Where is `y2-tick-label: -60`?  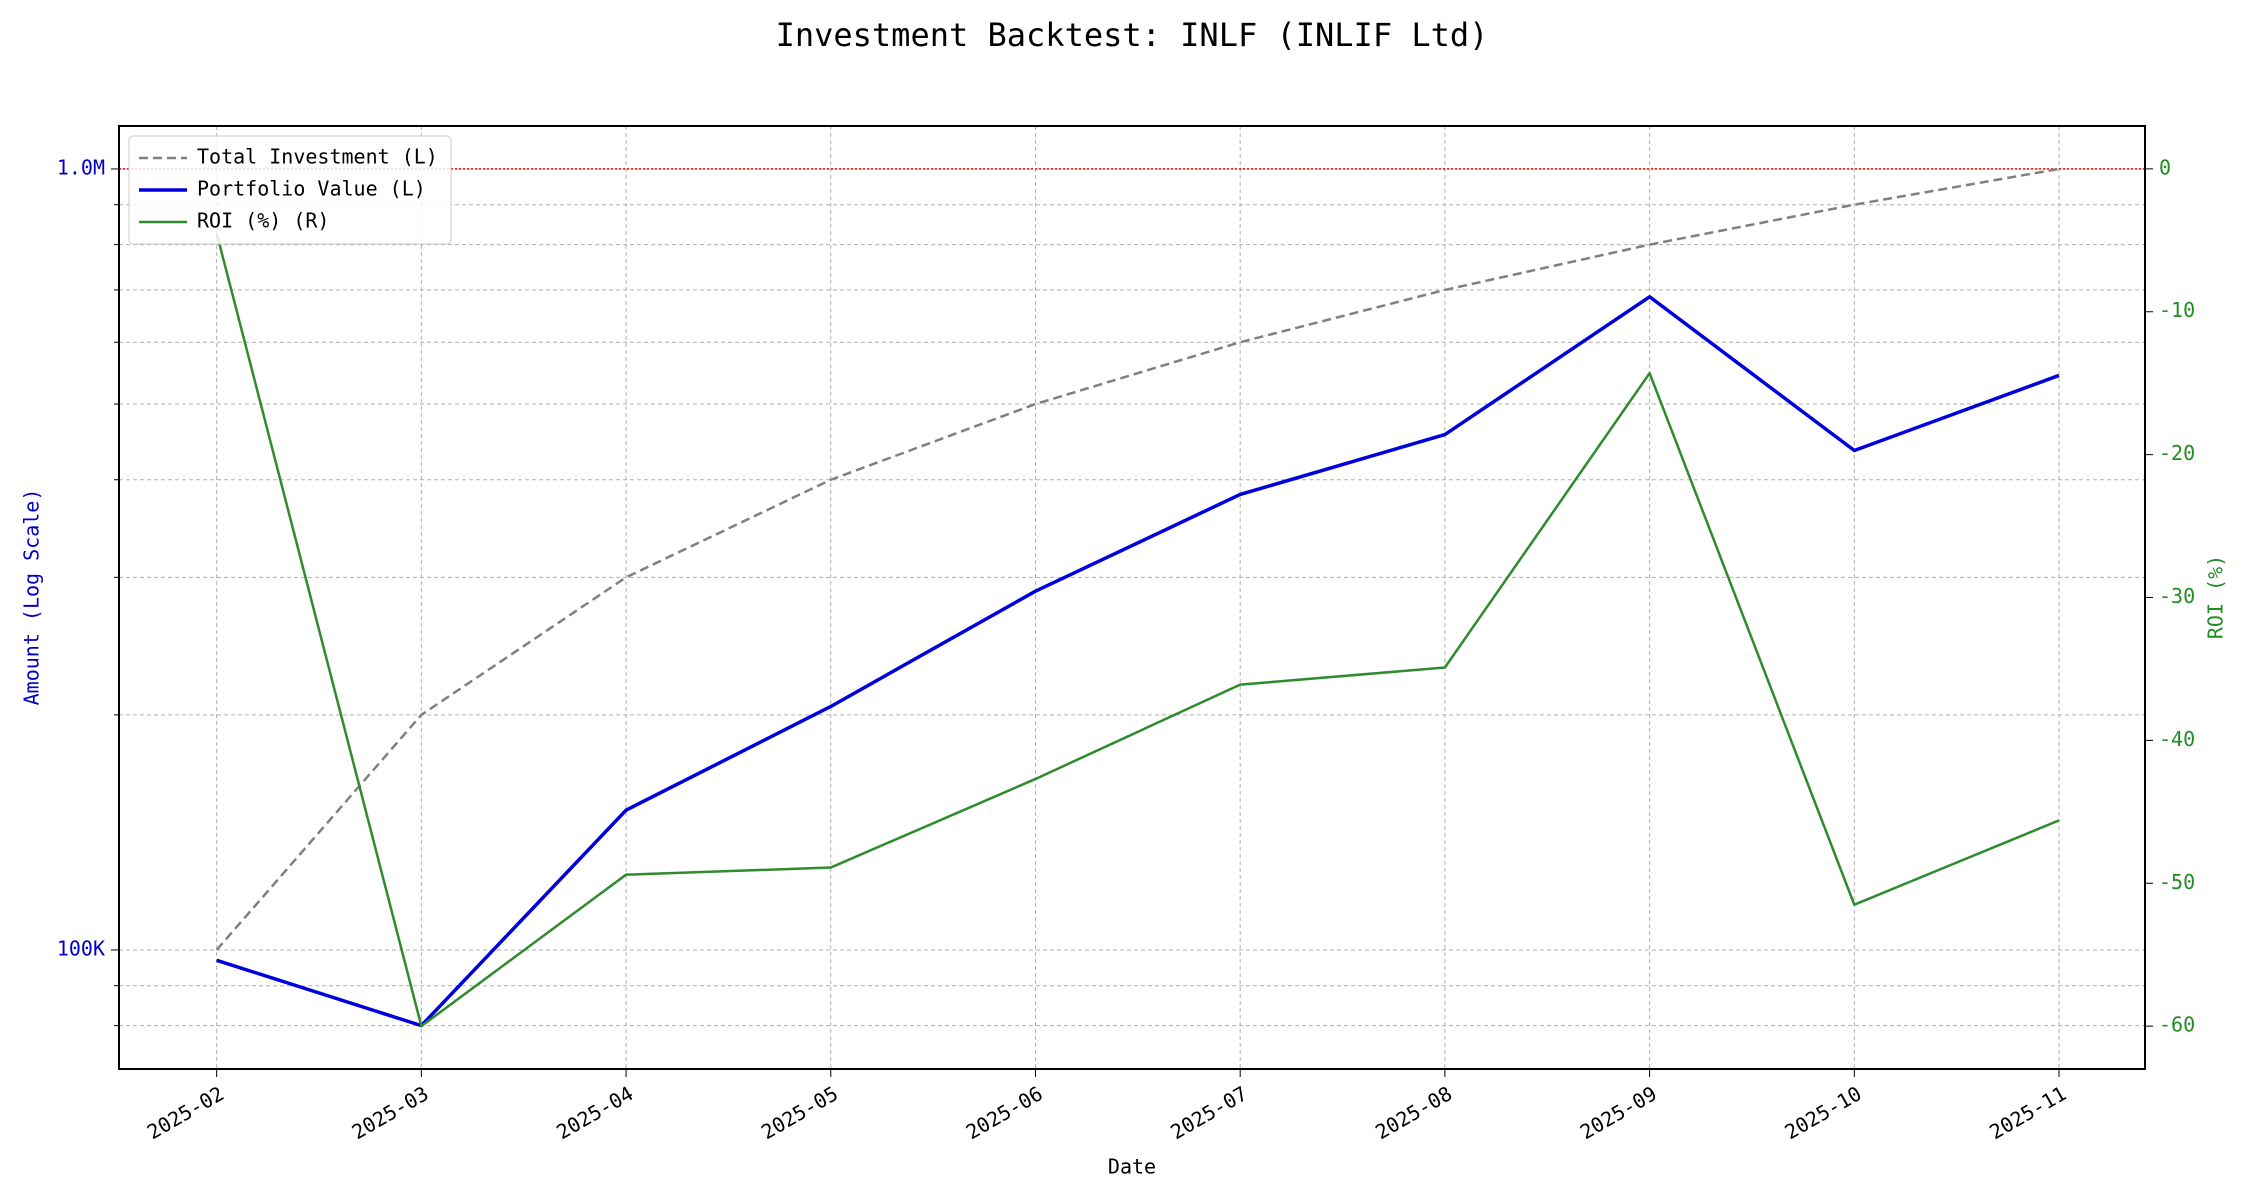
y2-tick-label: -60 is located at coordinates (2177, 1025).